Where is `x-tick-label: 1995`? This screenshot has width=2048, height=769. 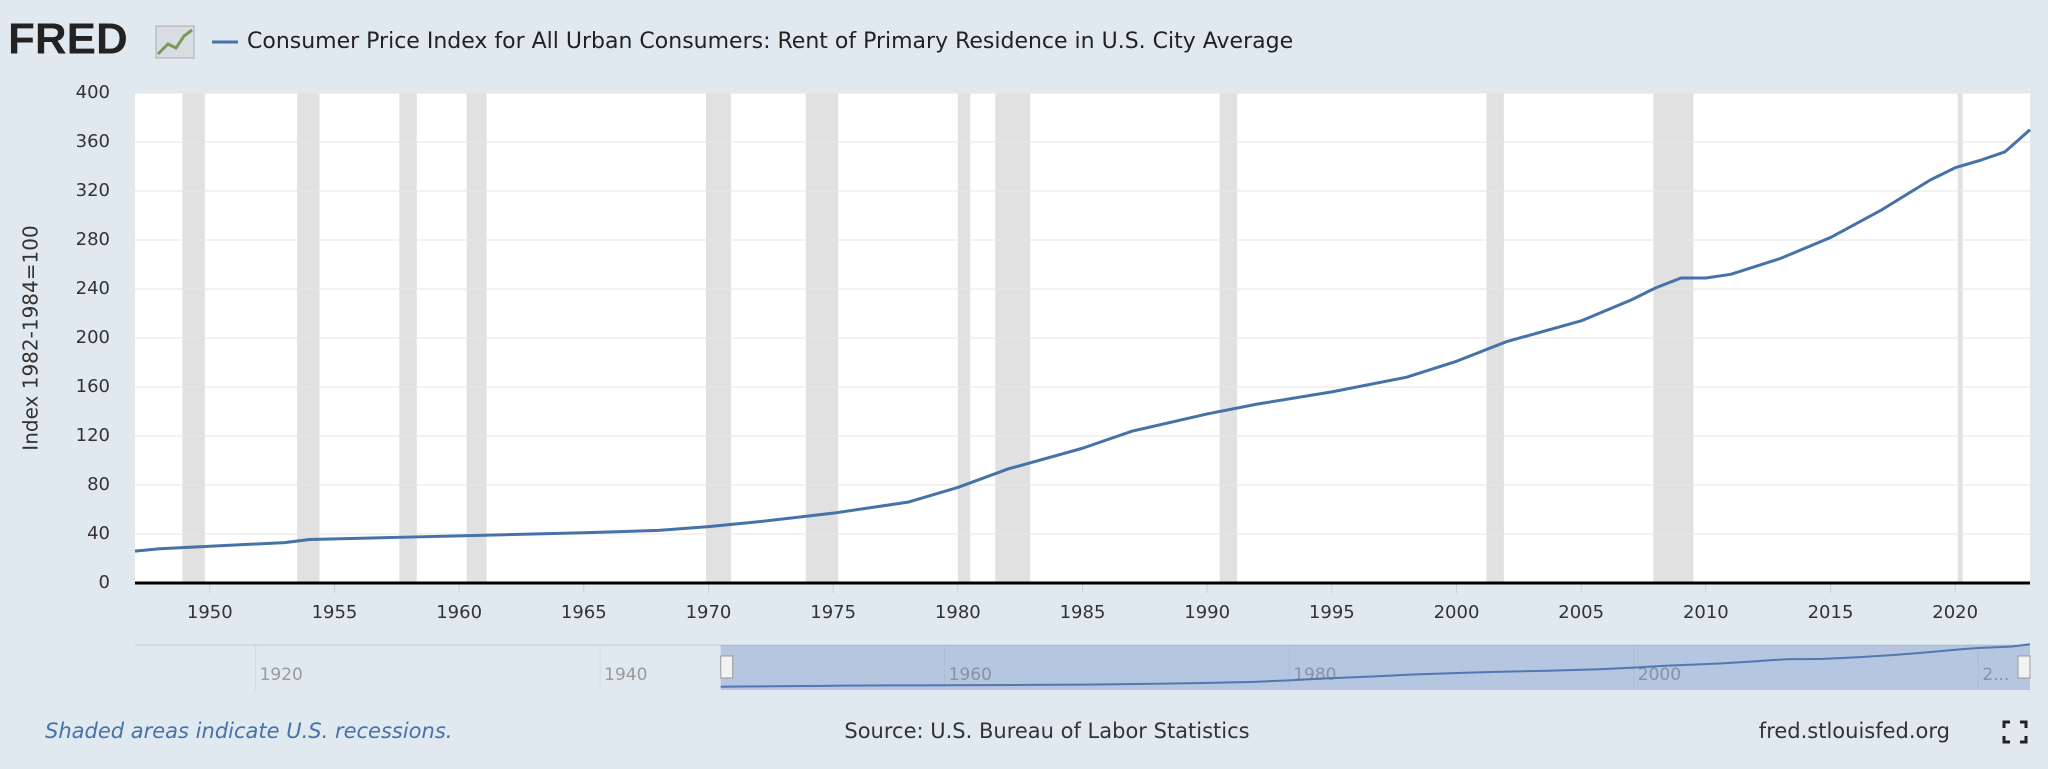 x-tick-label: 1995 is located at coordinates (1332, 612).